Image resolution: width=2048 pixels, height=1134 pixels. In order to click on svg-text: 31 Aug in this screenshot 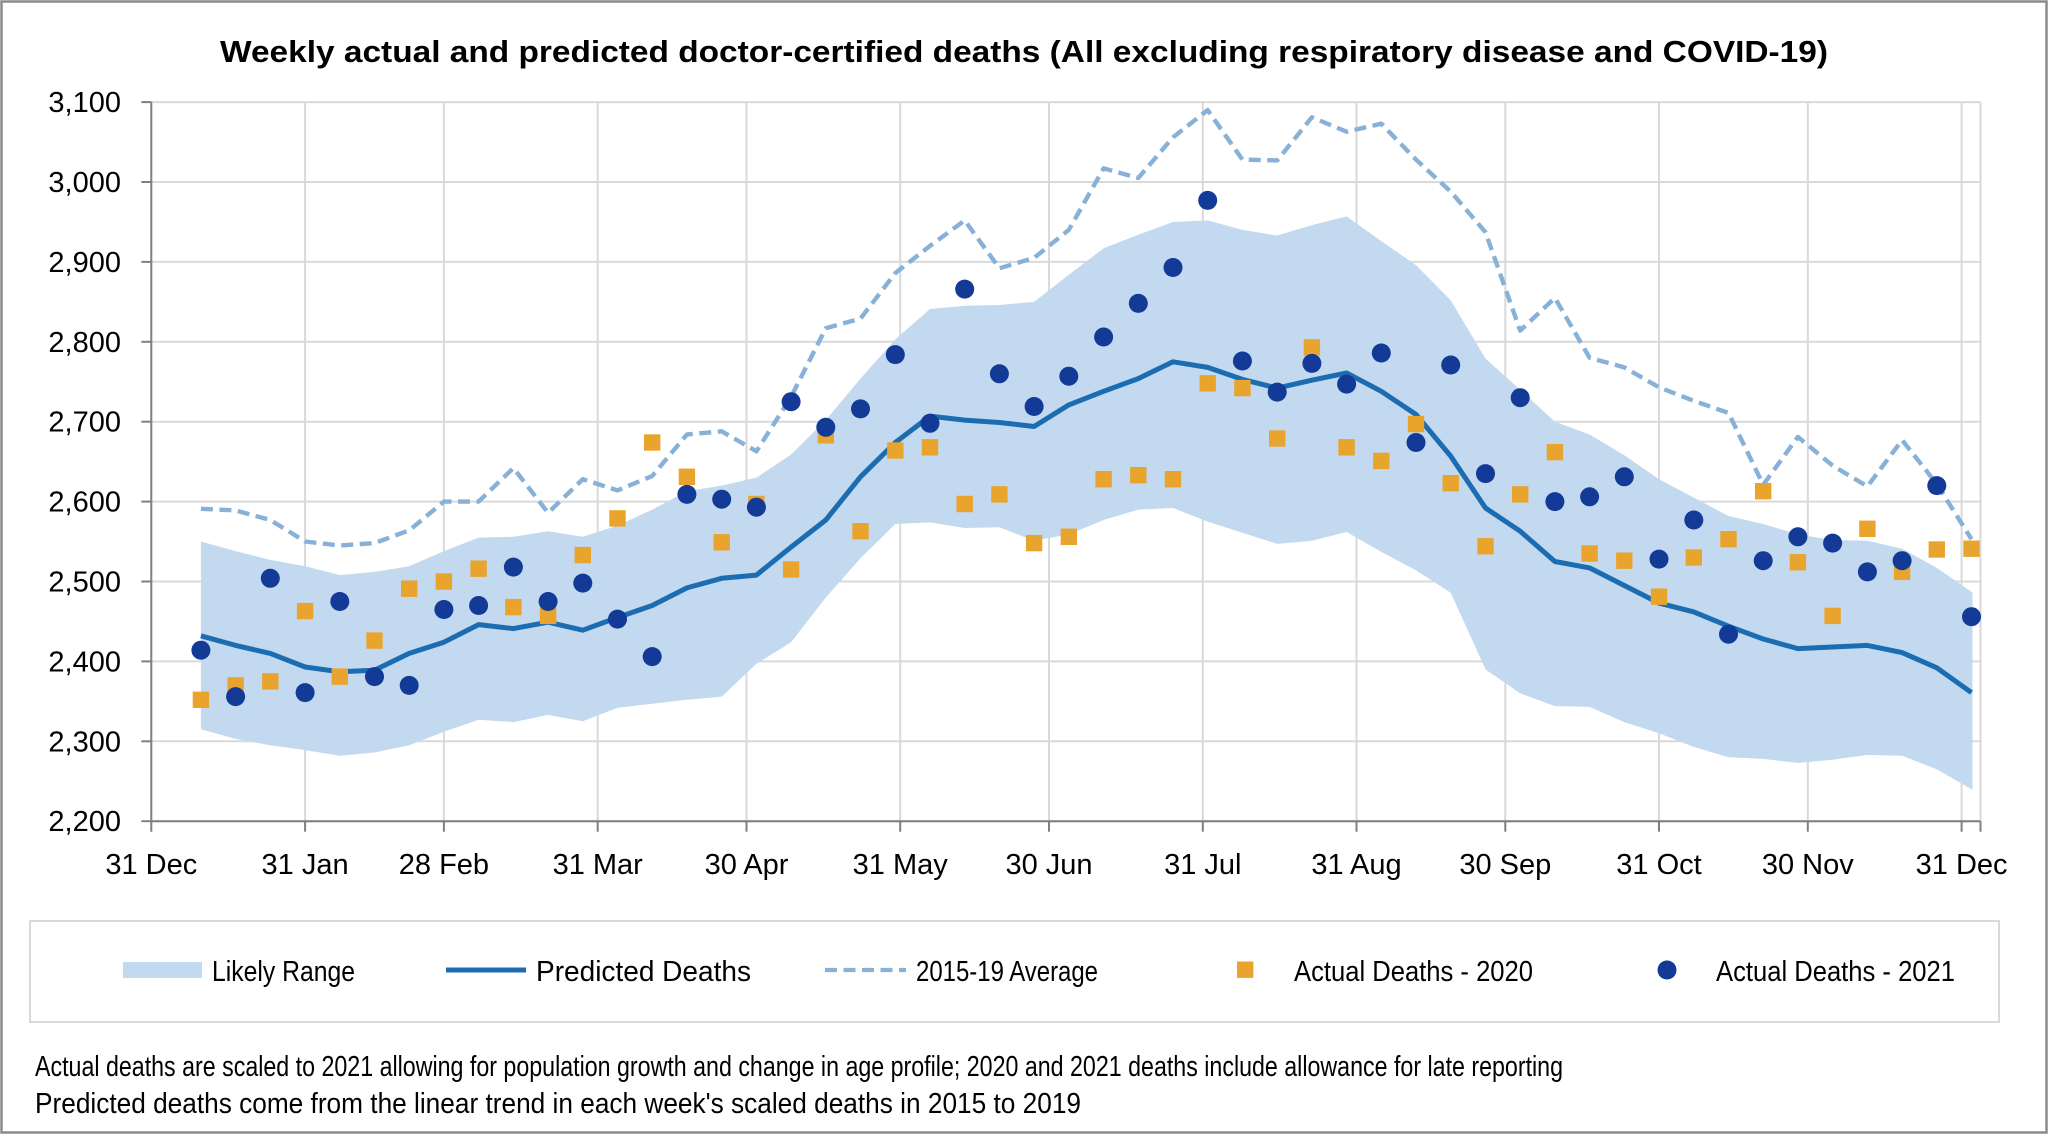, I will do `click(1356, 865)`.